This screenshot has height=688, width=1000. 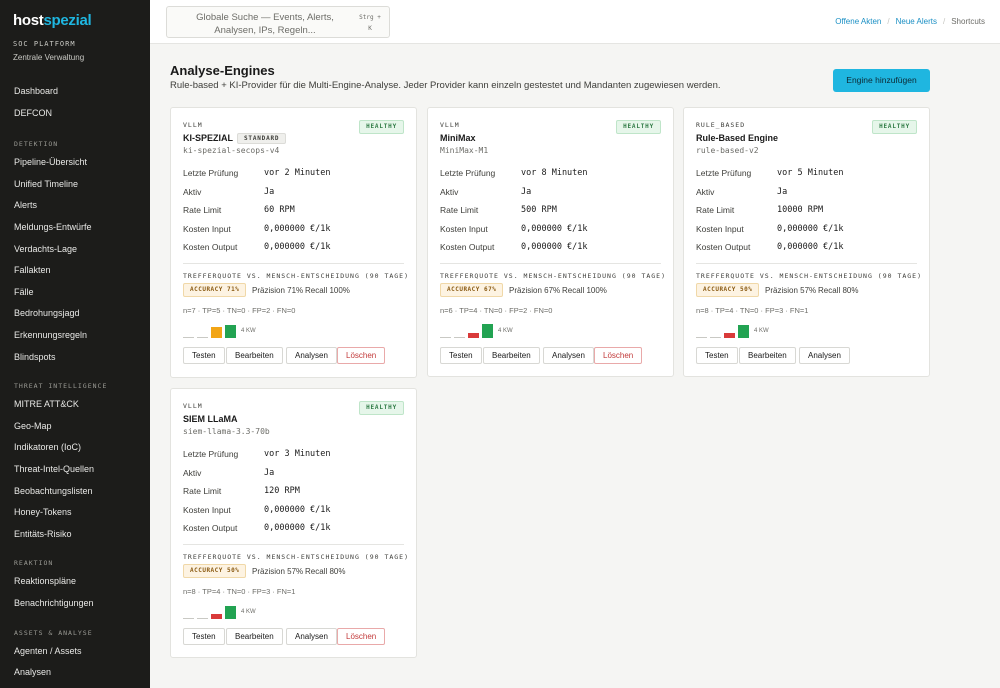 I want to click on nav-item-honey-tokens: Honey-Tokens, so click(x=43, y=512).